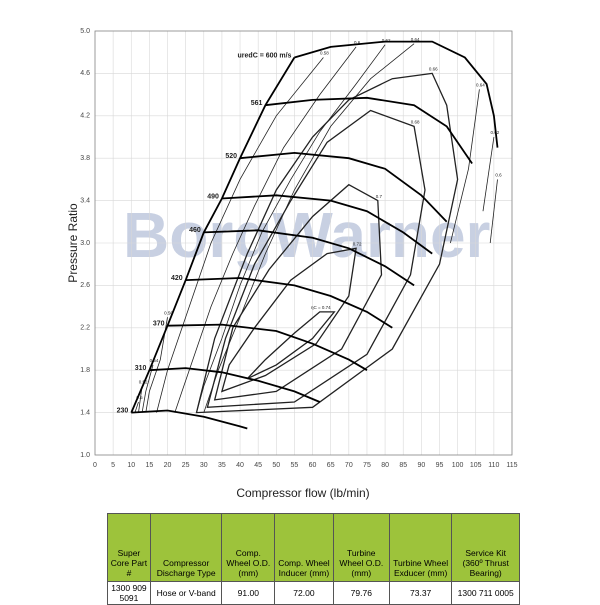 This screenshot has height=605, width=600. What do you see at coordinates (324, 53) in the screenshot?
I see `efficiency-label: 0.58` at bounding box center [324, 53].